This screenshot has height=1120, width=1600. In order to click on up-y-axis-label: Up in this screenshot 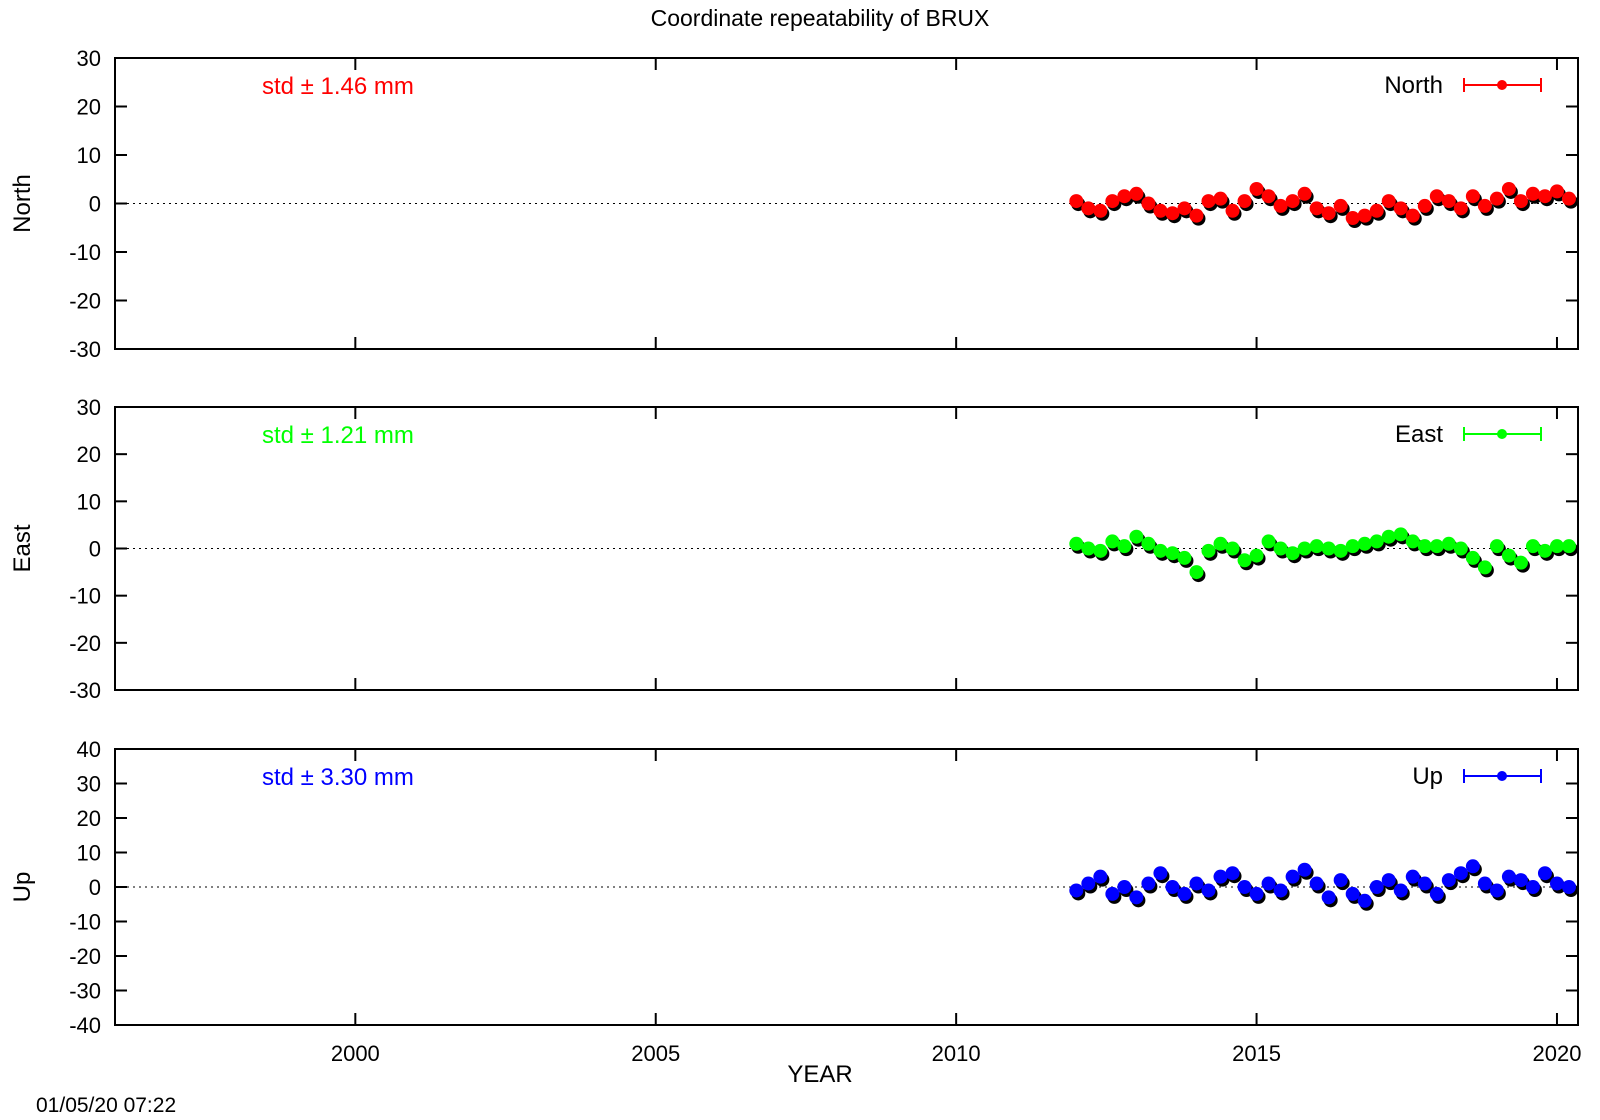, I will do `click(22, 887)`.